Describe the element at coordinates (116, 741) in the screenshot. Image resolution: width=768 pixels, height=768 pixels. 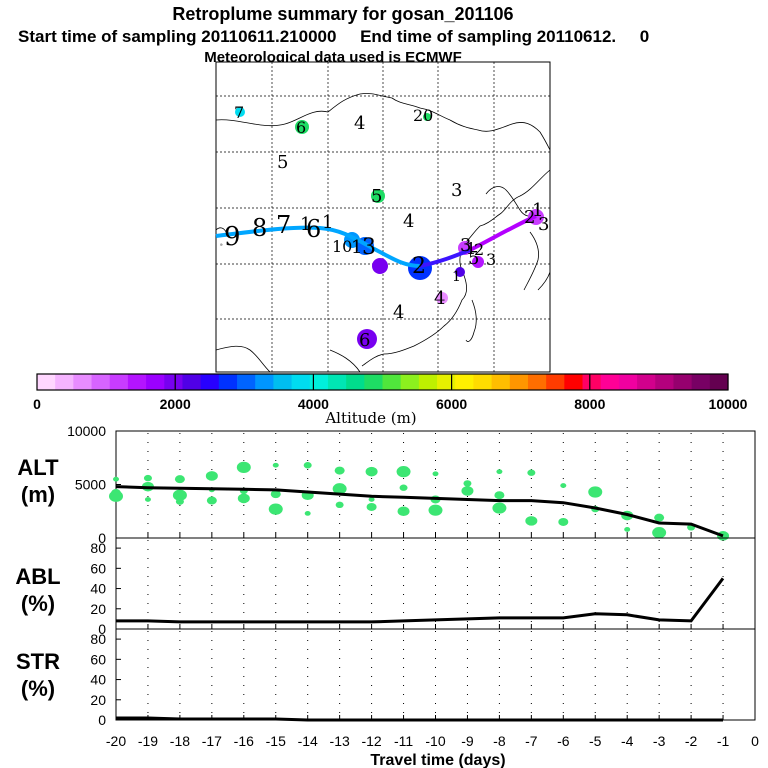
I see `x-tick-label: -20` at that location.